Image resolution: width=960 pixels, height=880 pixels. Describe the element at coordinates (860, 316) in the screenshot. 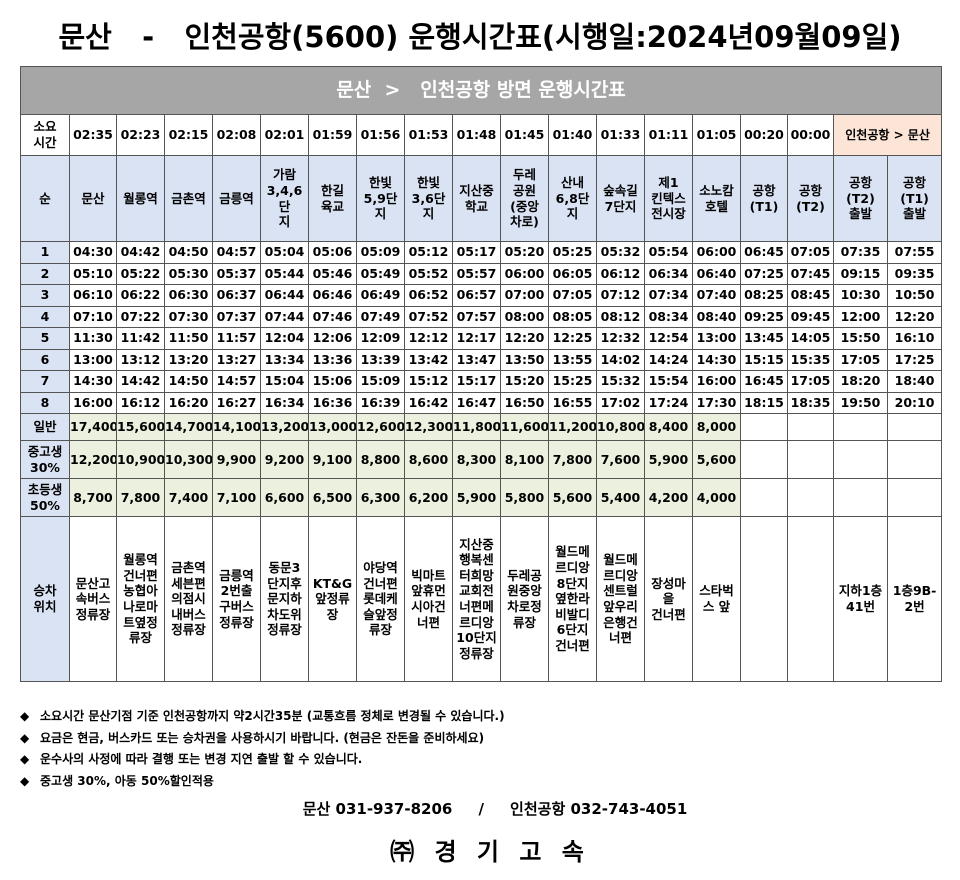

I see `time-cell: 12:00` at that location.